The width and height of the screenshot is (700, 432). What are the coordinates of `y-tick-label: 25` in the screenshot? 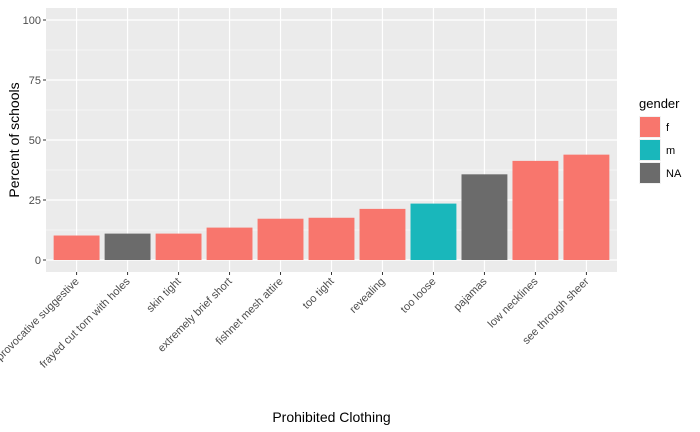 It's located at (35, 201).